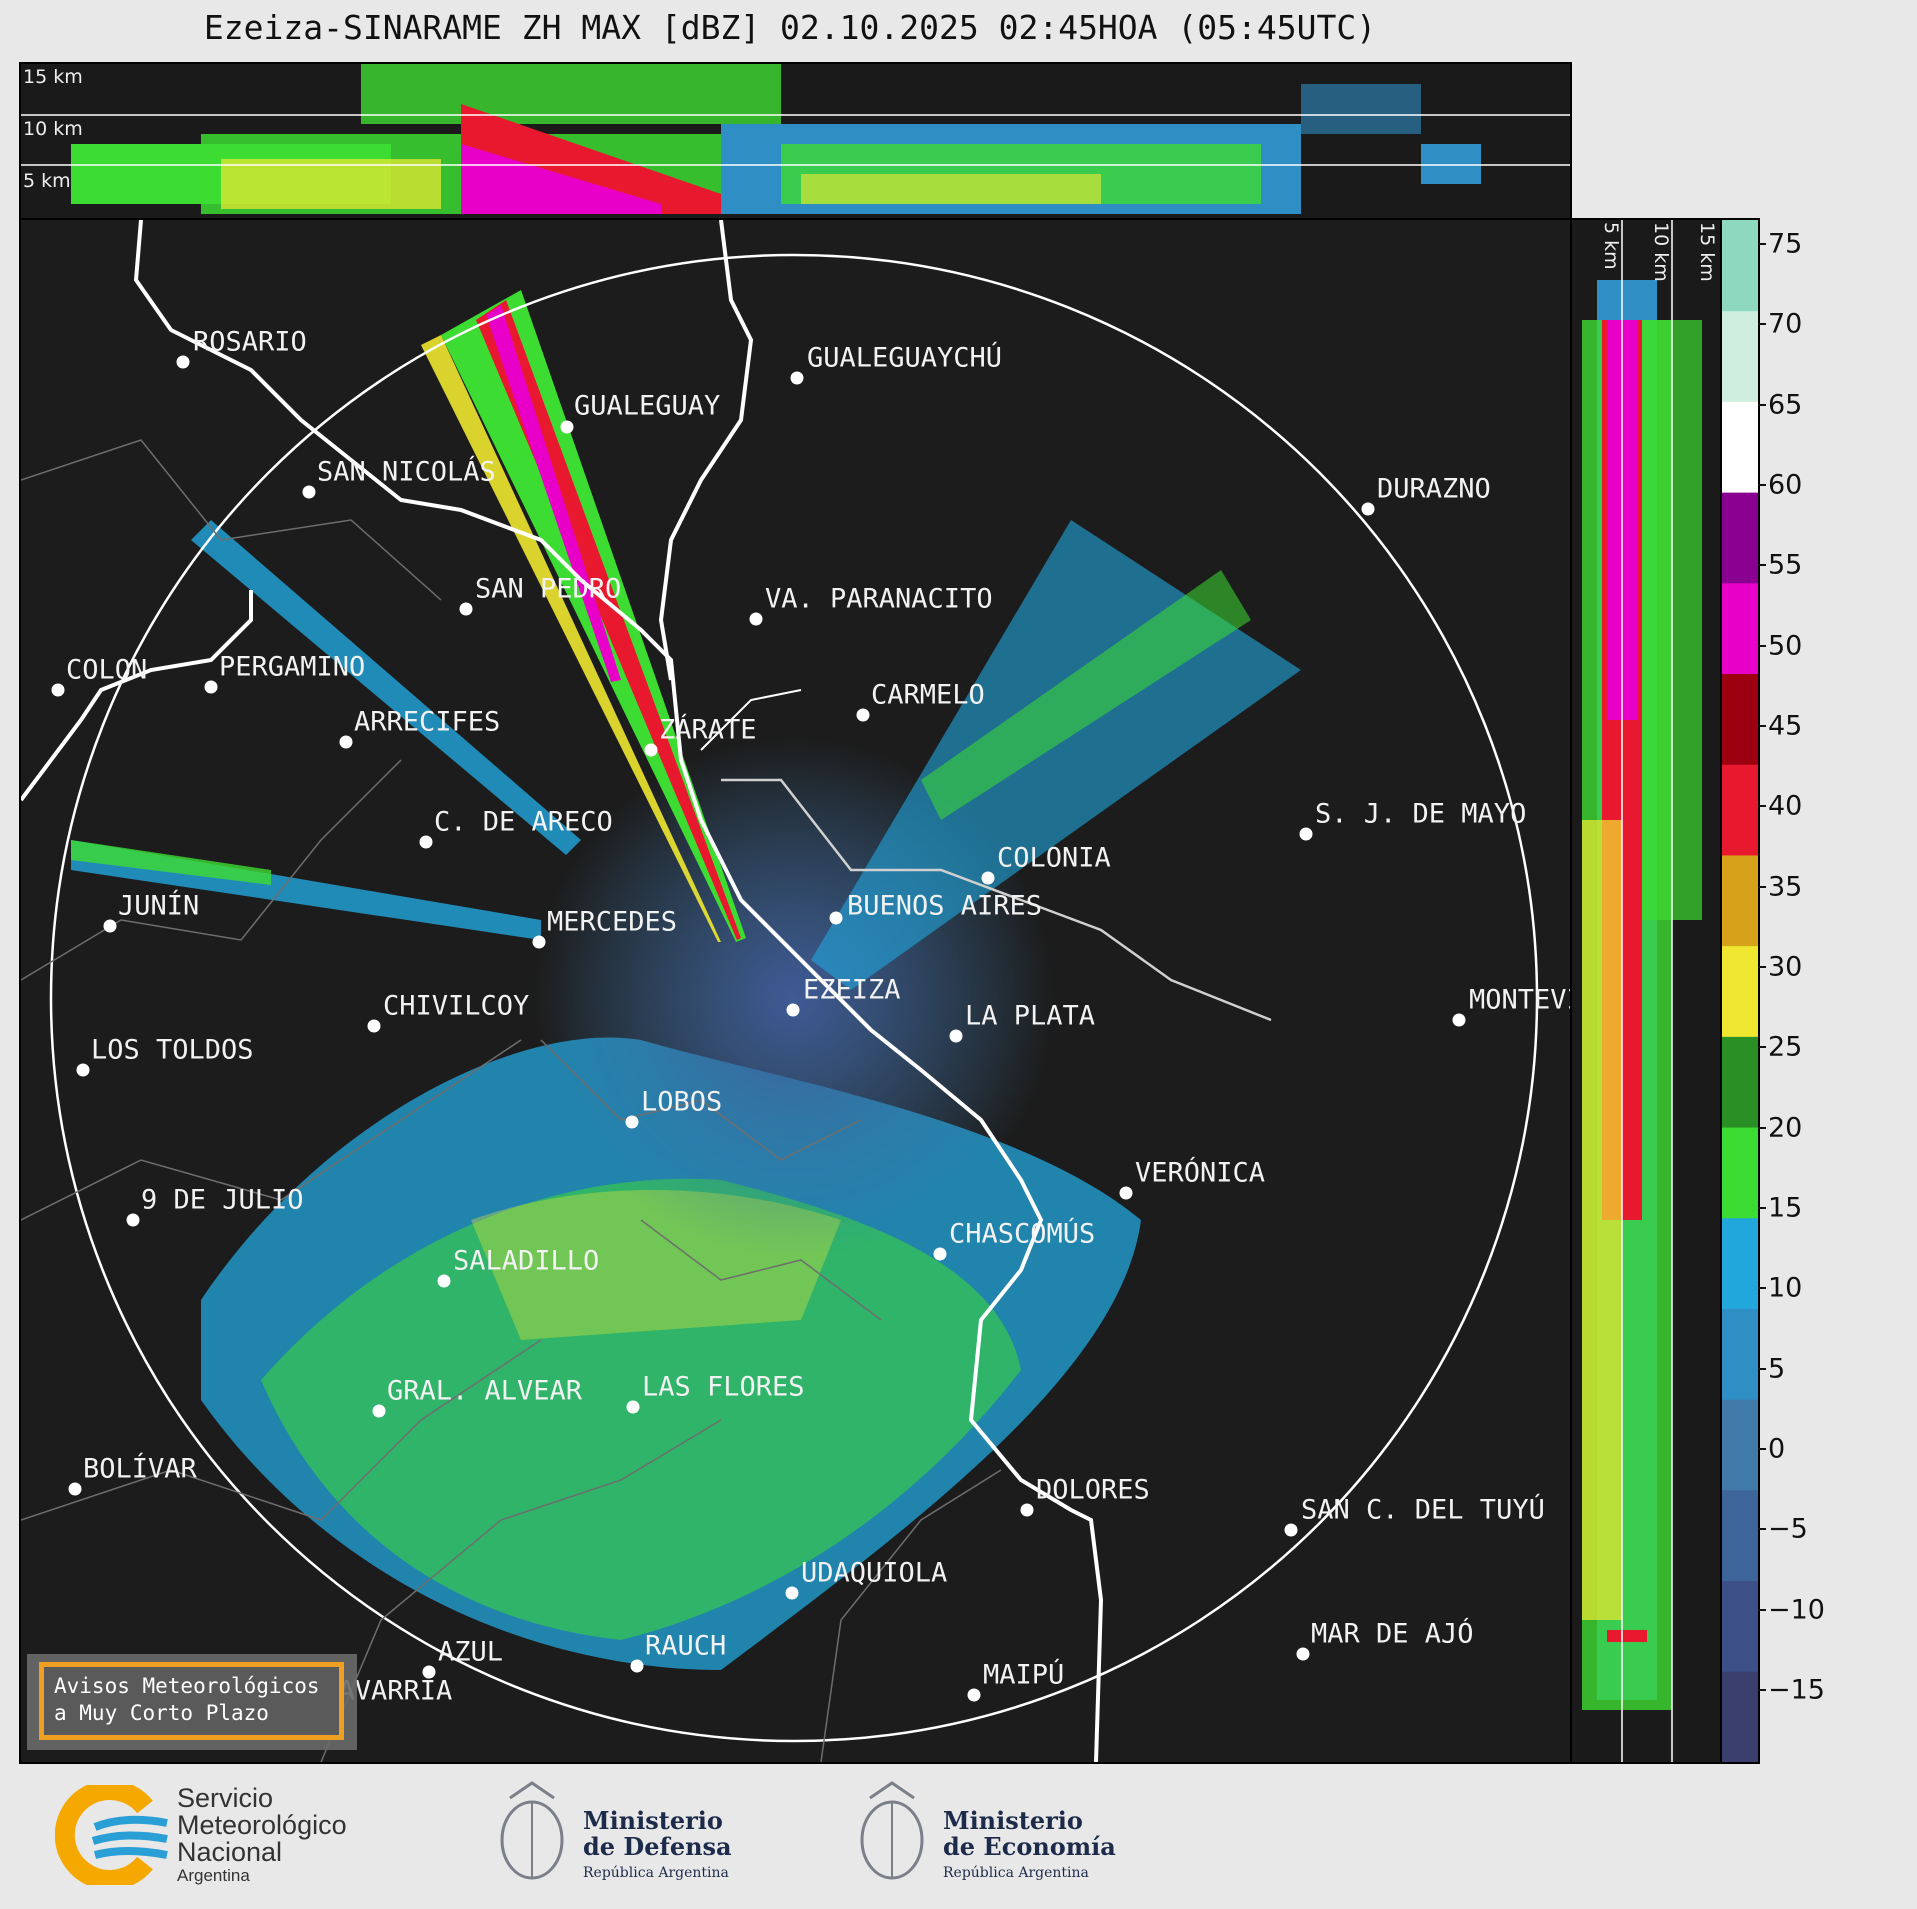  I want to click on city-label: BUENOS AIRES, so click(945, 906).